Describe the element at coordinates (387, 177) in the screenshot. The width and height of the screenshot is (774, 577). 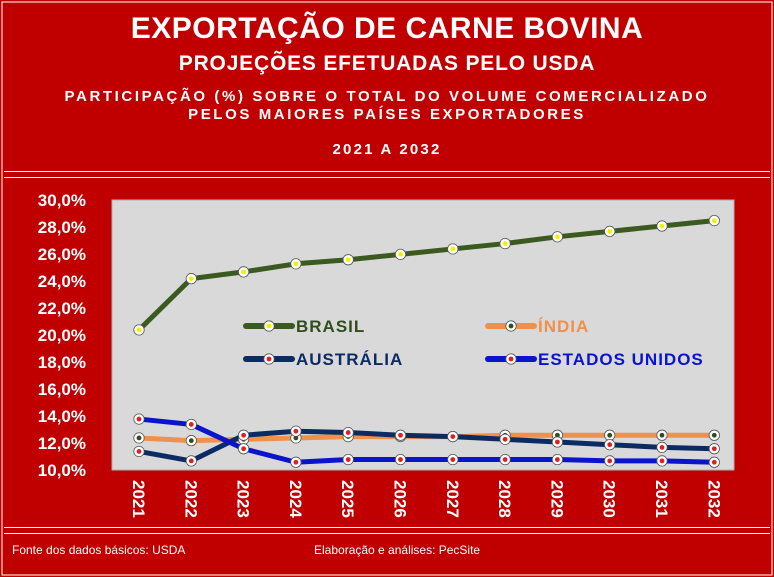
I see `header-divider-bottom` at that location.